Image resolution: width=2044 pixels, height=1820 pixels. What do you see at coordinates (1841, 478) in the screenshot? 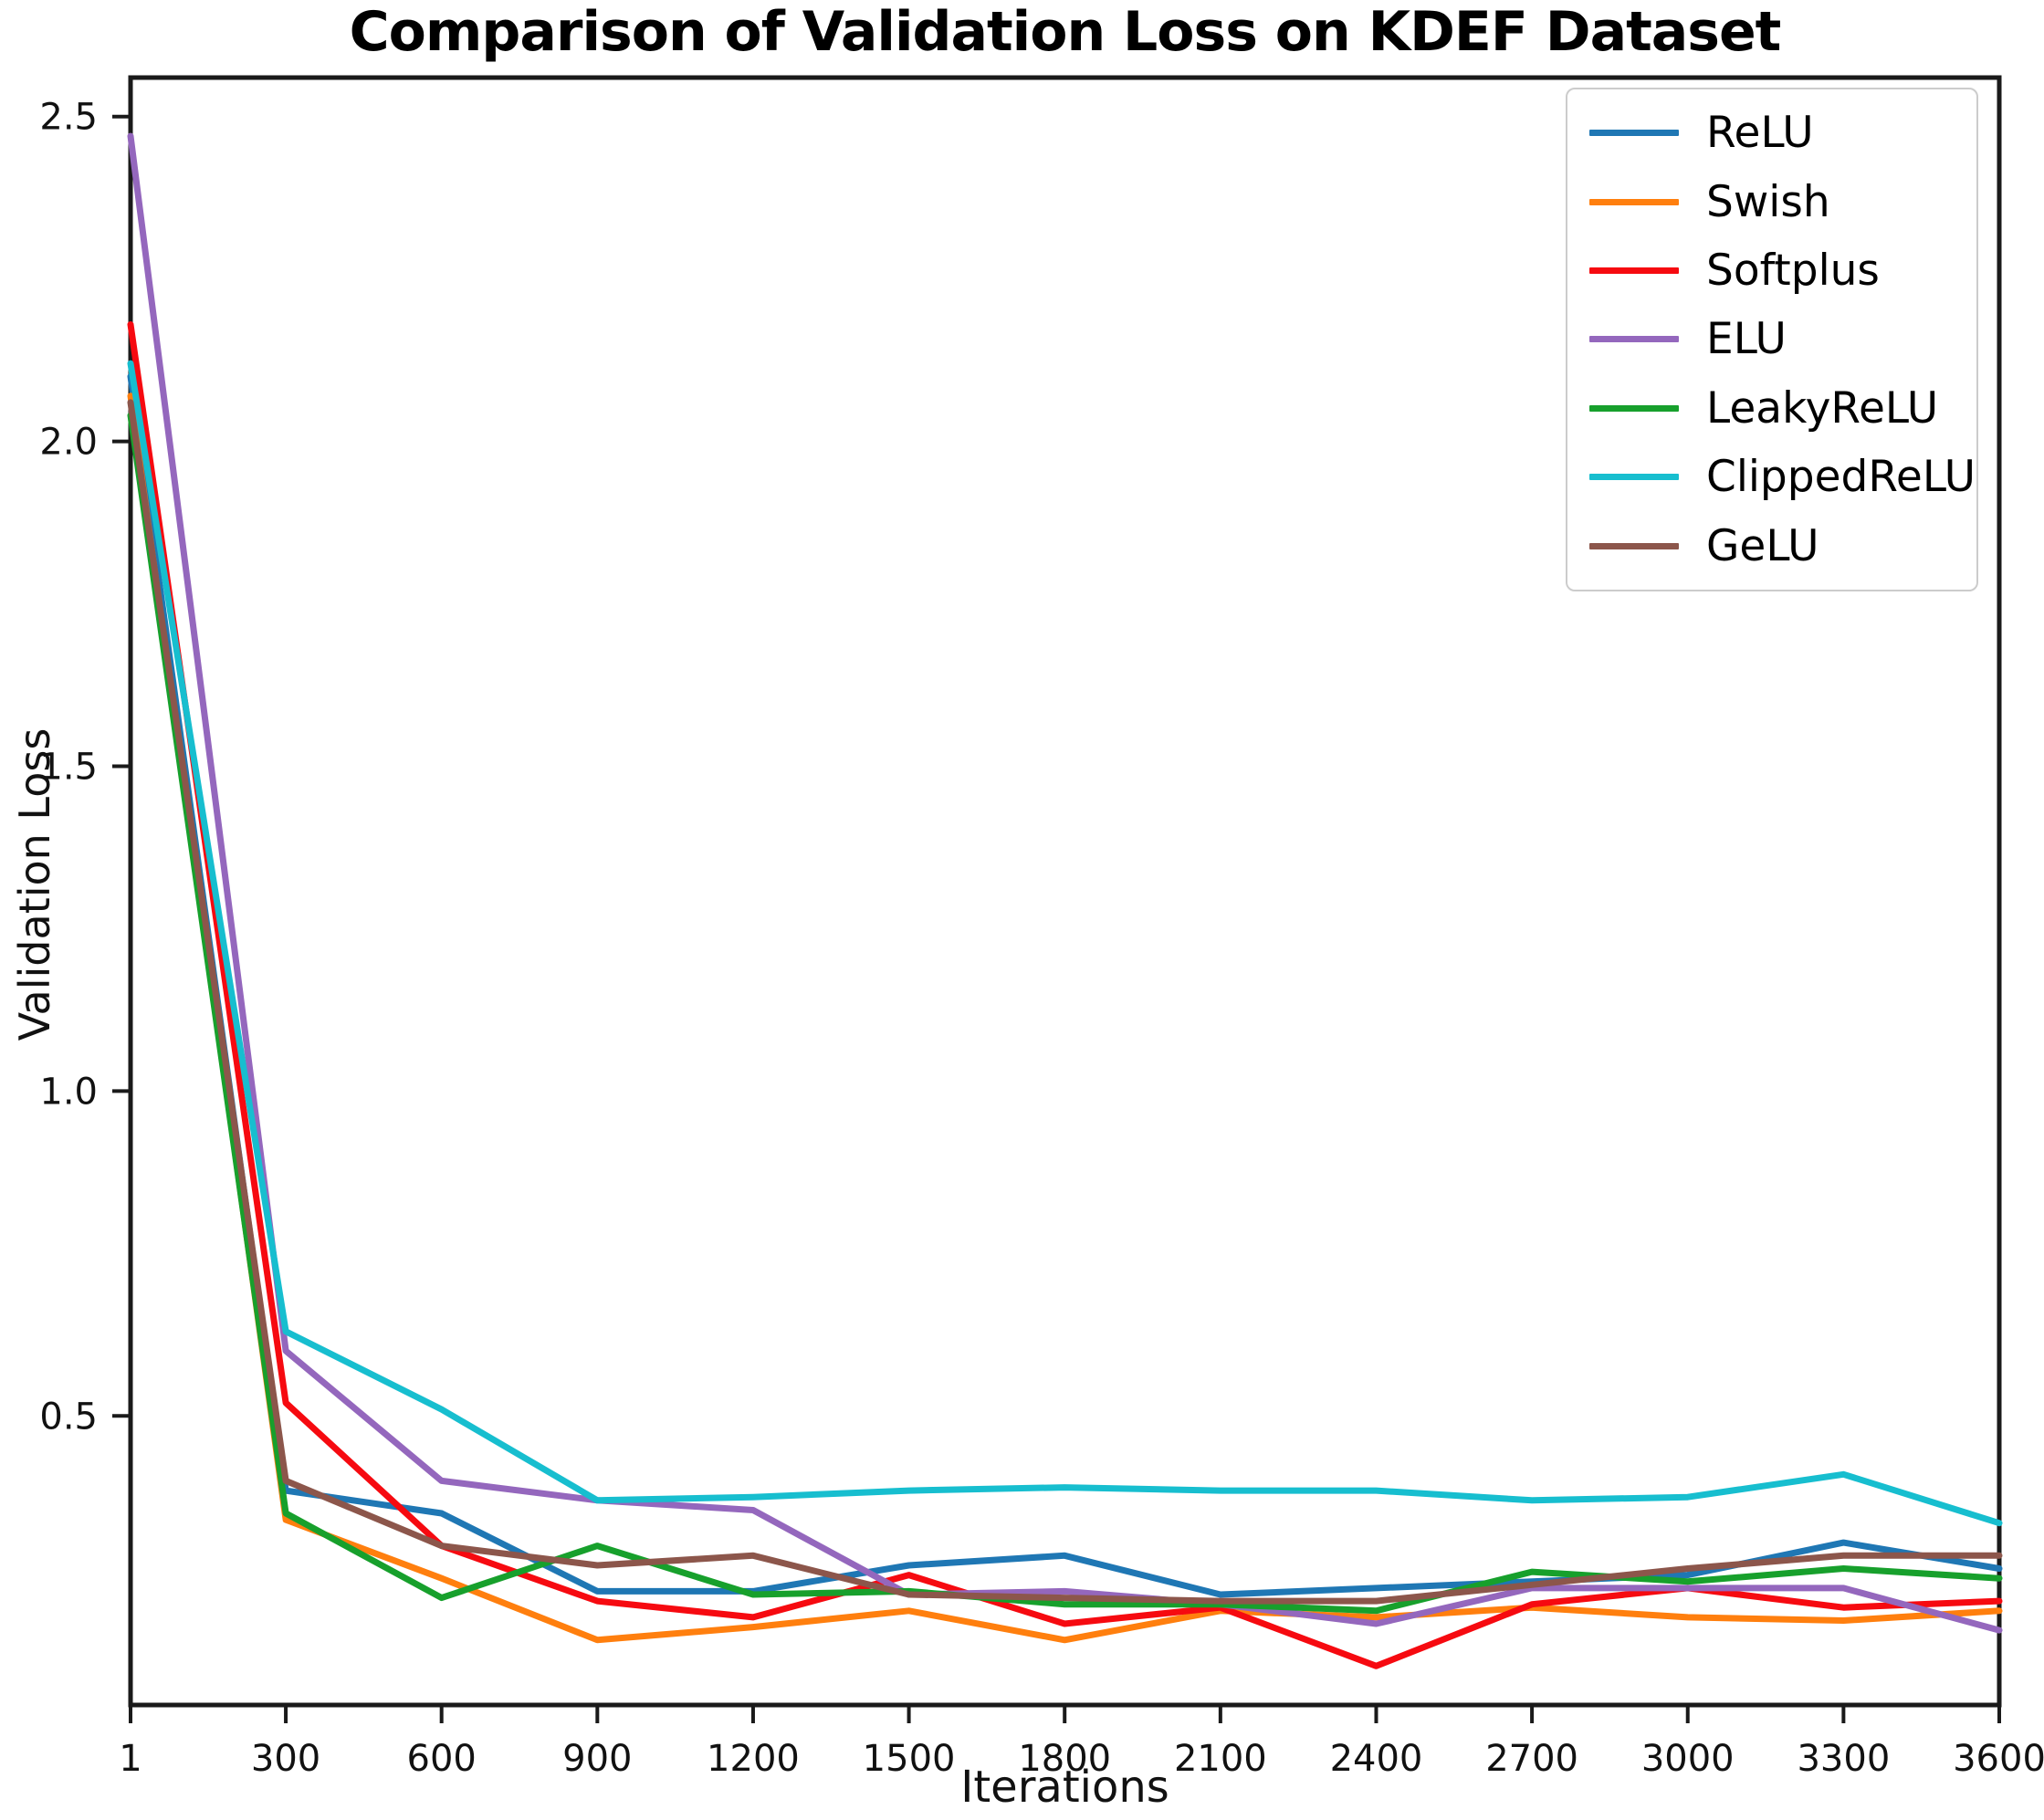
I see `legend-label: ClippedReLU` at bounding box center [1841, 478].